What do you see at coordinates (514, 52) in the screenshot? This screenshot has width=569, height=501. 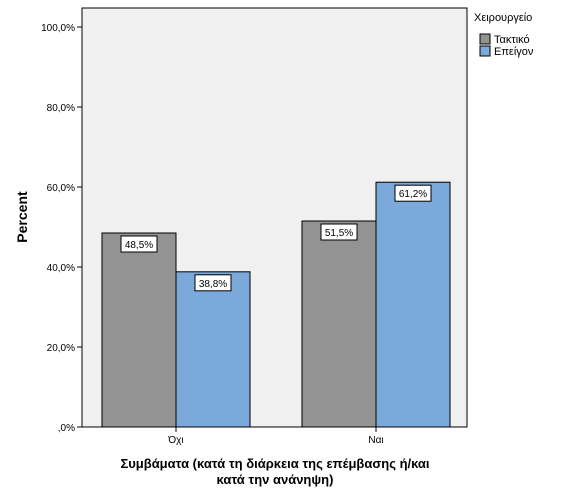 I see `legend-label: Επείγον` at bounding box center [514, 52].